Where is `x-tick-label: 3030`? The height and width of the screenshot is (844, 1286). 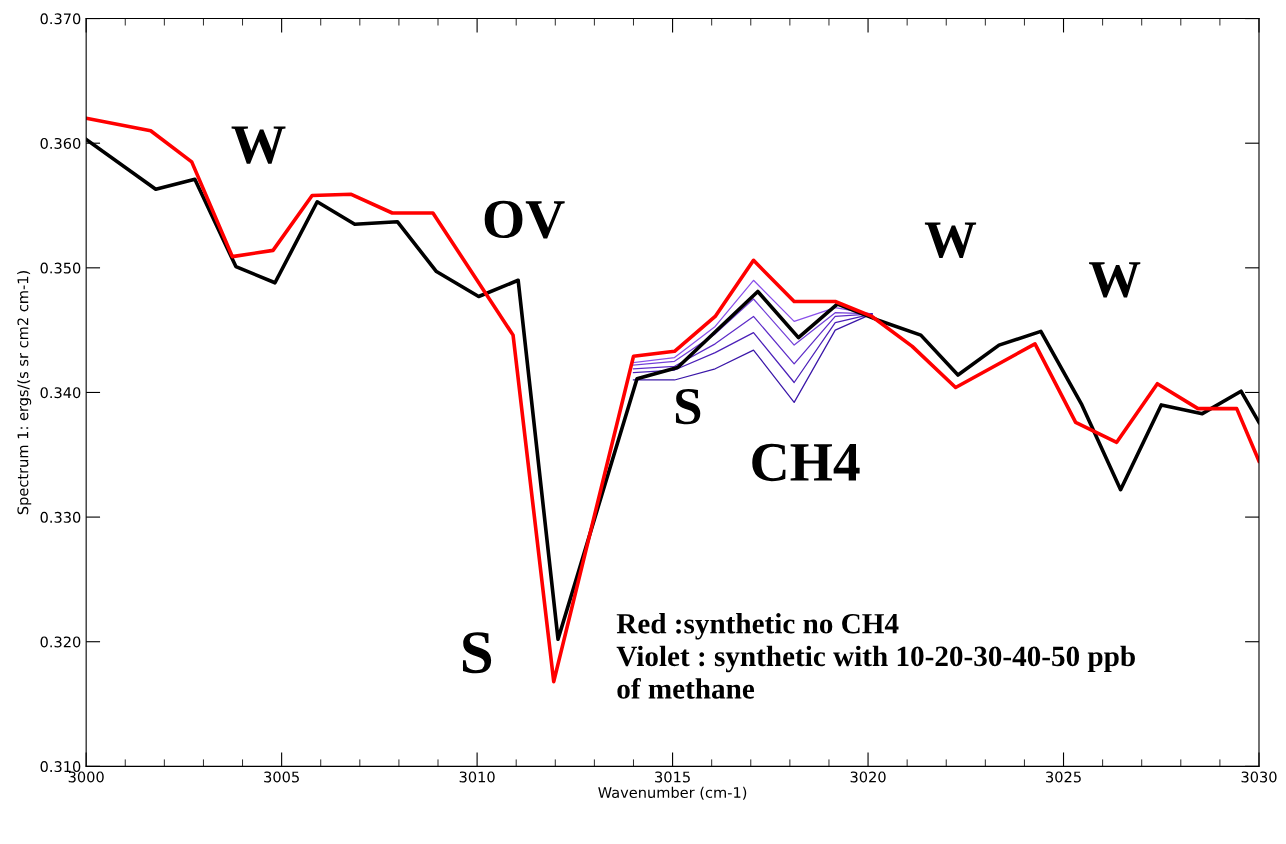 x-tick-label: 3030 is located at coordinates (1259, 777).